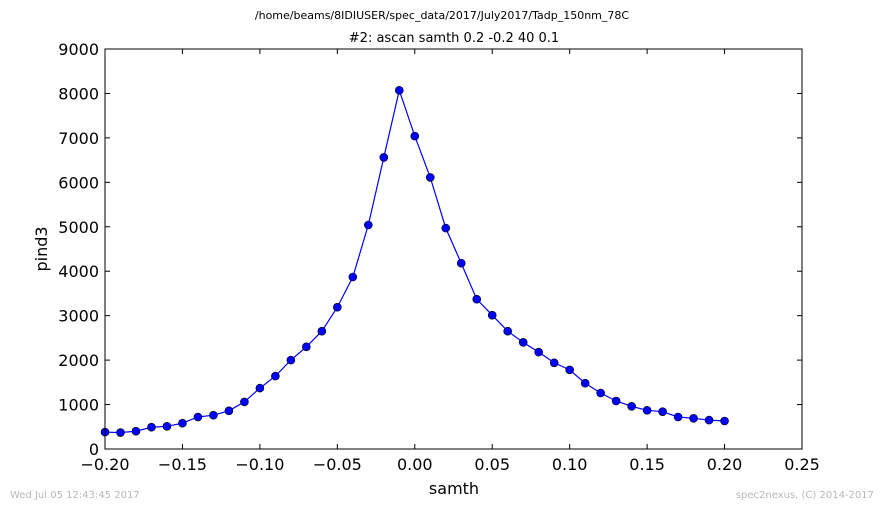 The image size is (884, 509). I want to click on x-tick-label: 0.05, so click(492, 464).